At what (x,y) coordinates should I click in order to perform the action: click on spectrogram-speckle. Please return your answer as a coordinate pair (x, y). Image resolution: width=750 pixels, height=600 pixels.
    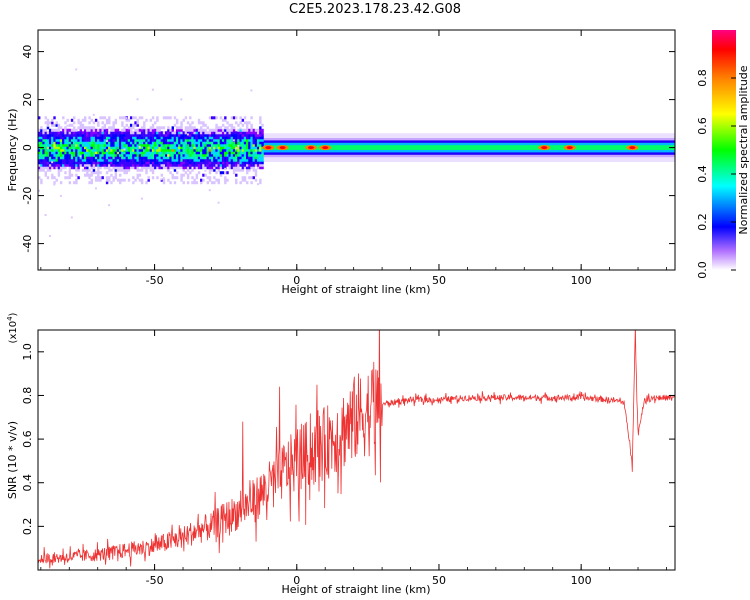
    Looking at the image, I should click on (109, 205).